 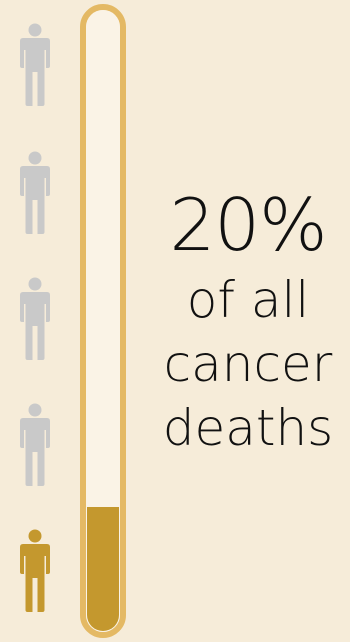 What do you see at coordinates (248, 225) in the screenshot?
I see `percent-value: 20%` at bounding box center [248, 225].